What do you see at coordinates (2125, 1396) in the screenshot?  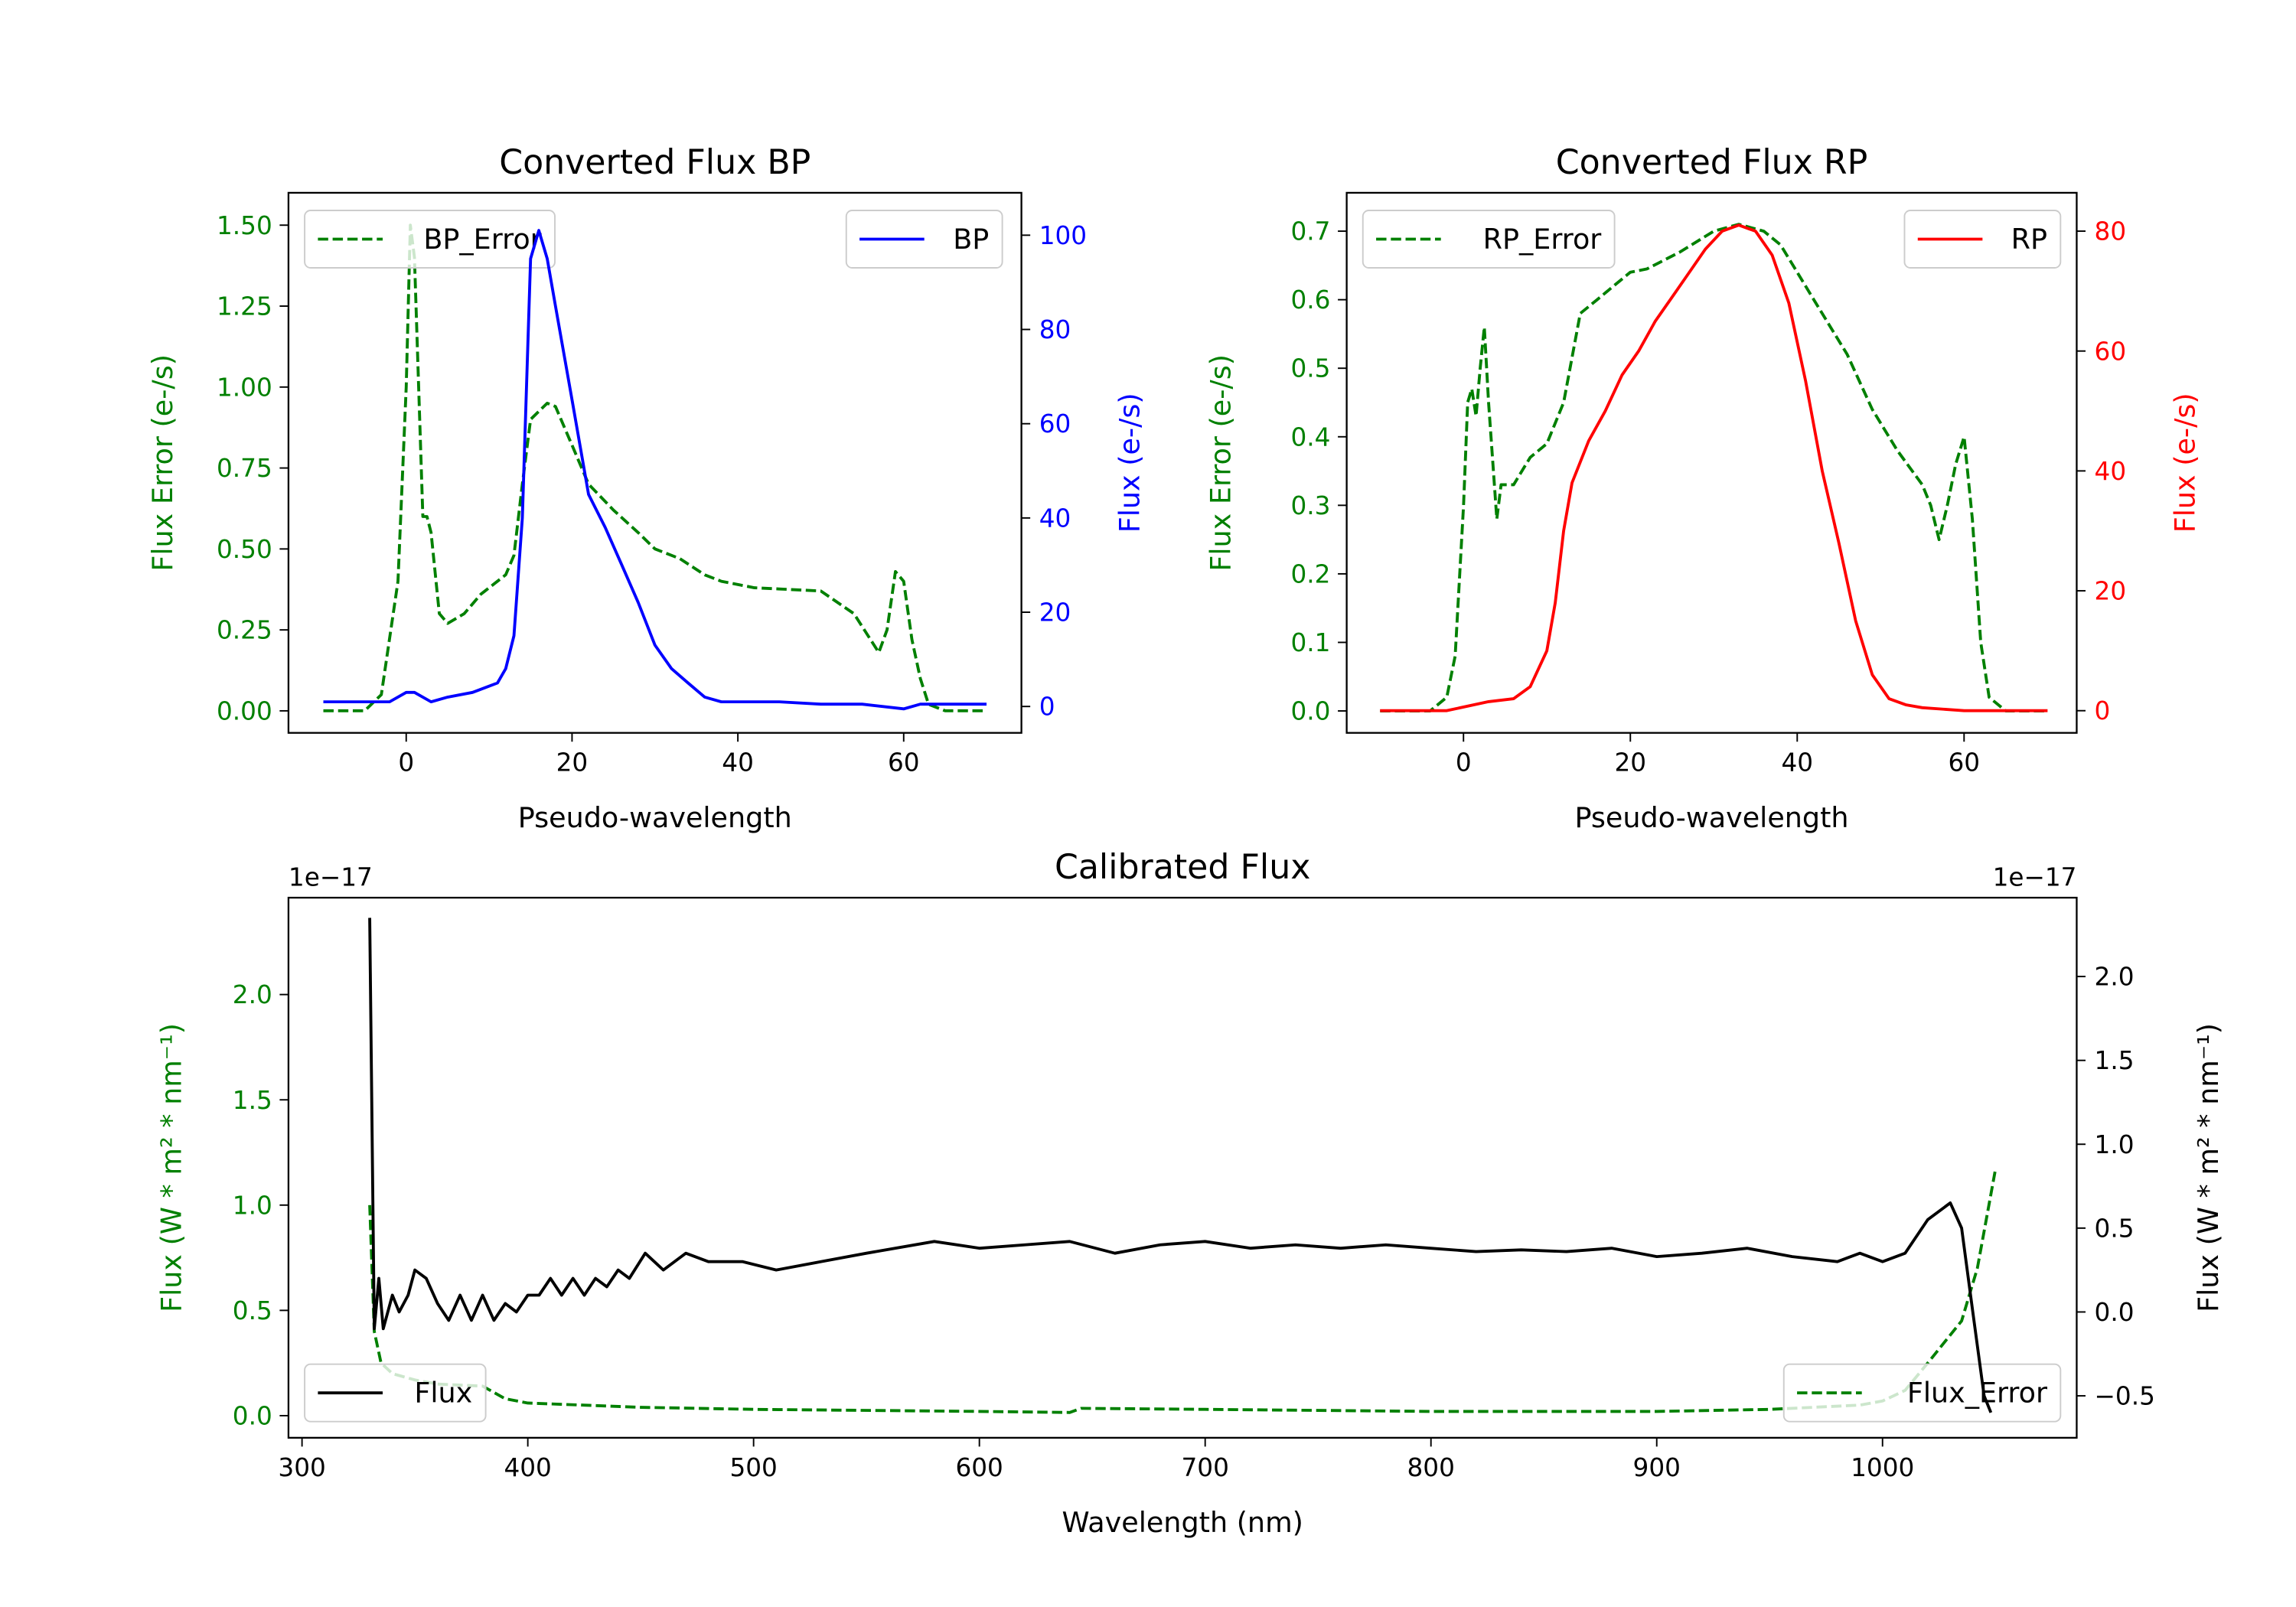 I see `y-right-tick-label: −0.5` at bounding box center [2125, 1396].